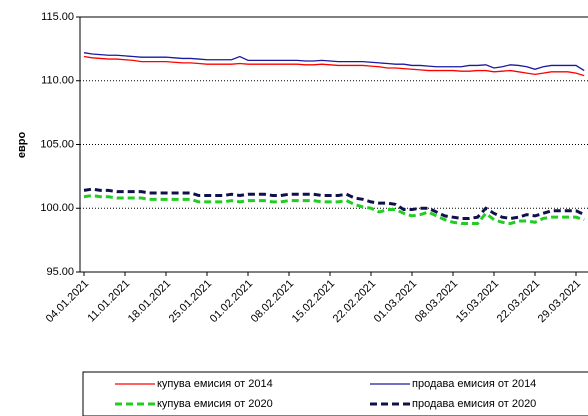 The height and width of the screenshot is (416, 588). I want to click on x-tick-label: 22.03.2021, so click(518, 301).